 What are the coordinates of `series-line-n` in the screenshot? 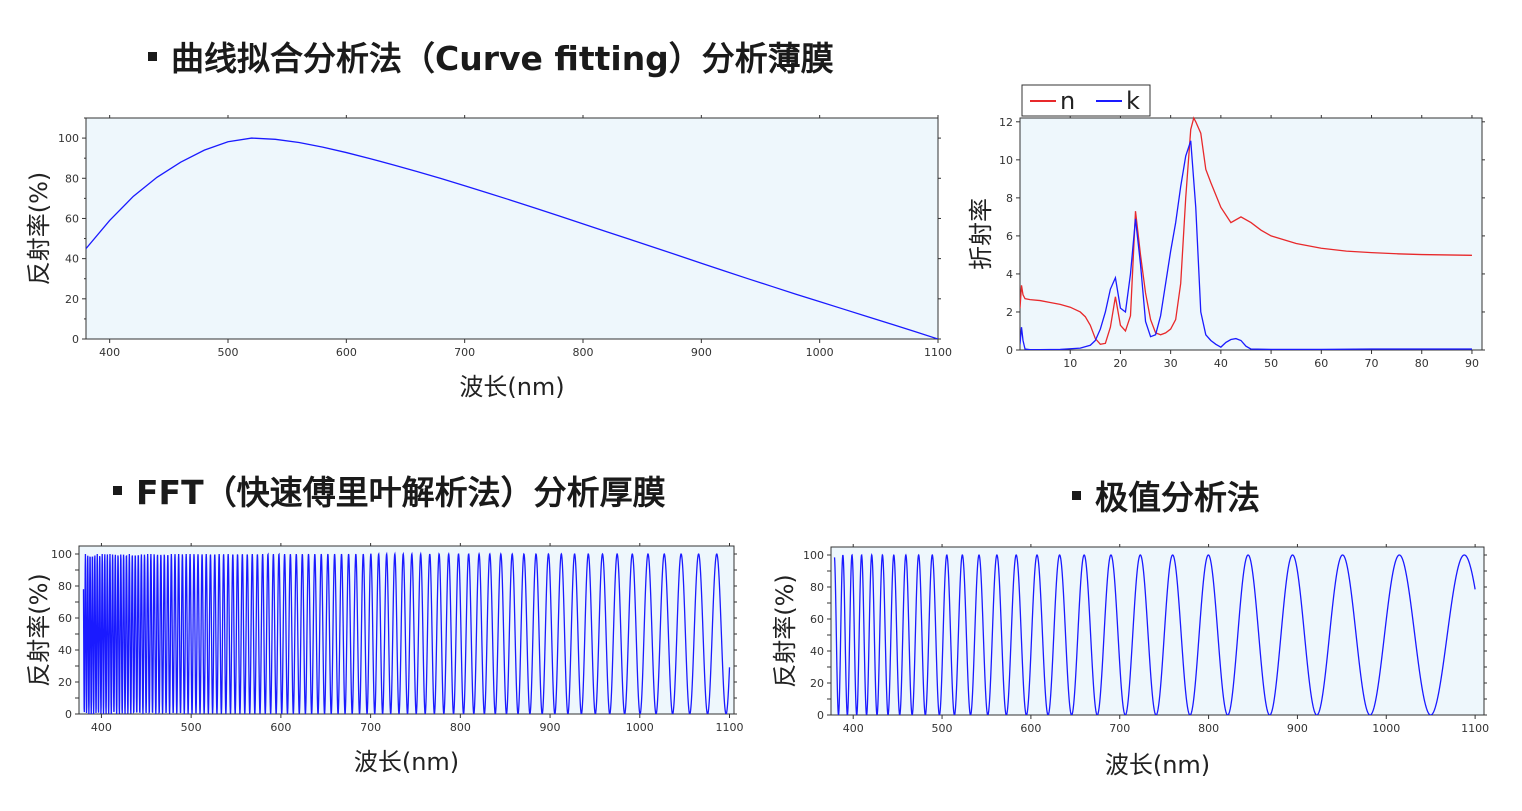 It's located at (1246, 231).